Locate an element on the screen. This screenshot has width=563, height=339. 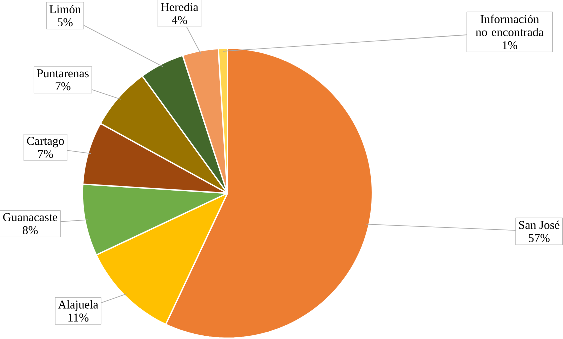
slice-label: Heredia is located at coordinates (179, 7).